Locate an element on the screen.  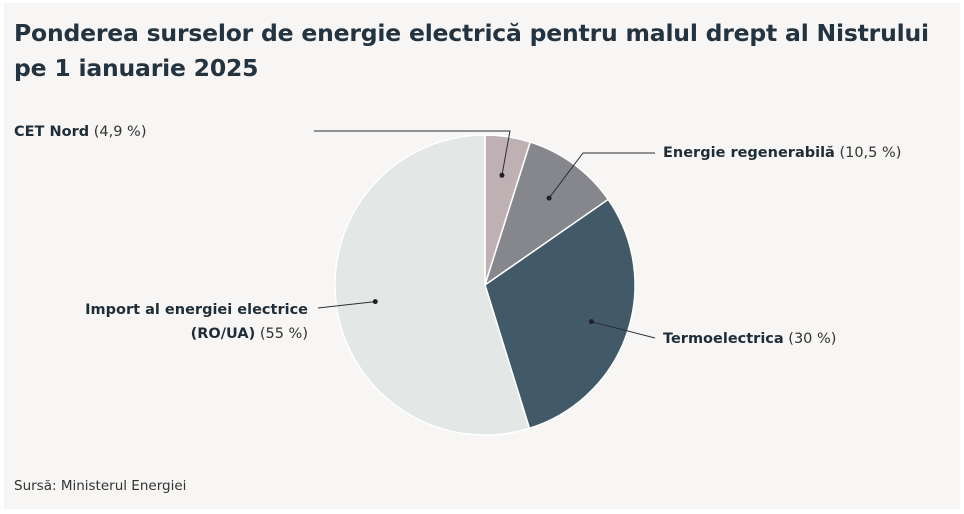
leader-energie-regenerabila is located at coordinates (601, 175).